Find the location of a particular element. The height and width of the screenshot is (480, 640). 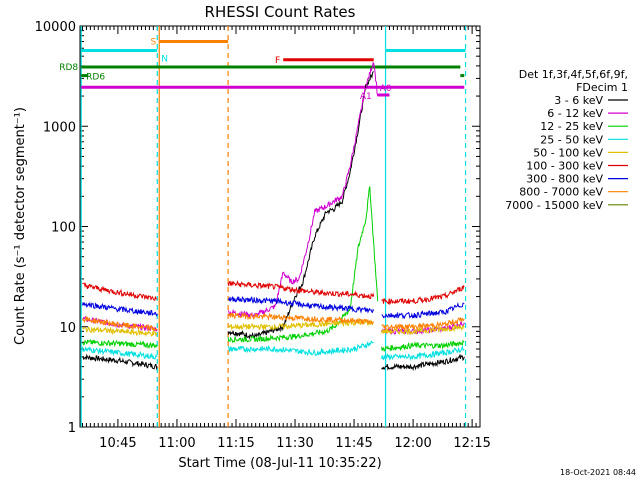

legend-entry-label: 25 - 50 keV is located at coordinates (571, 139).